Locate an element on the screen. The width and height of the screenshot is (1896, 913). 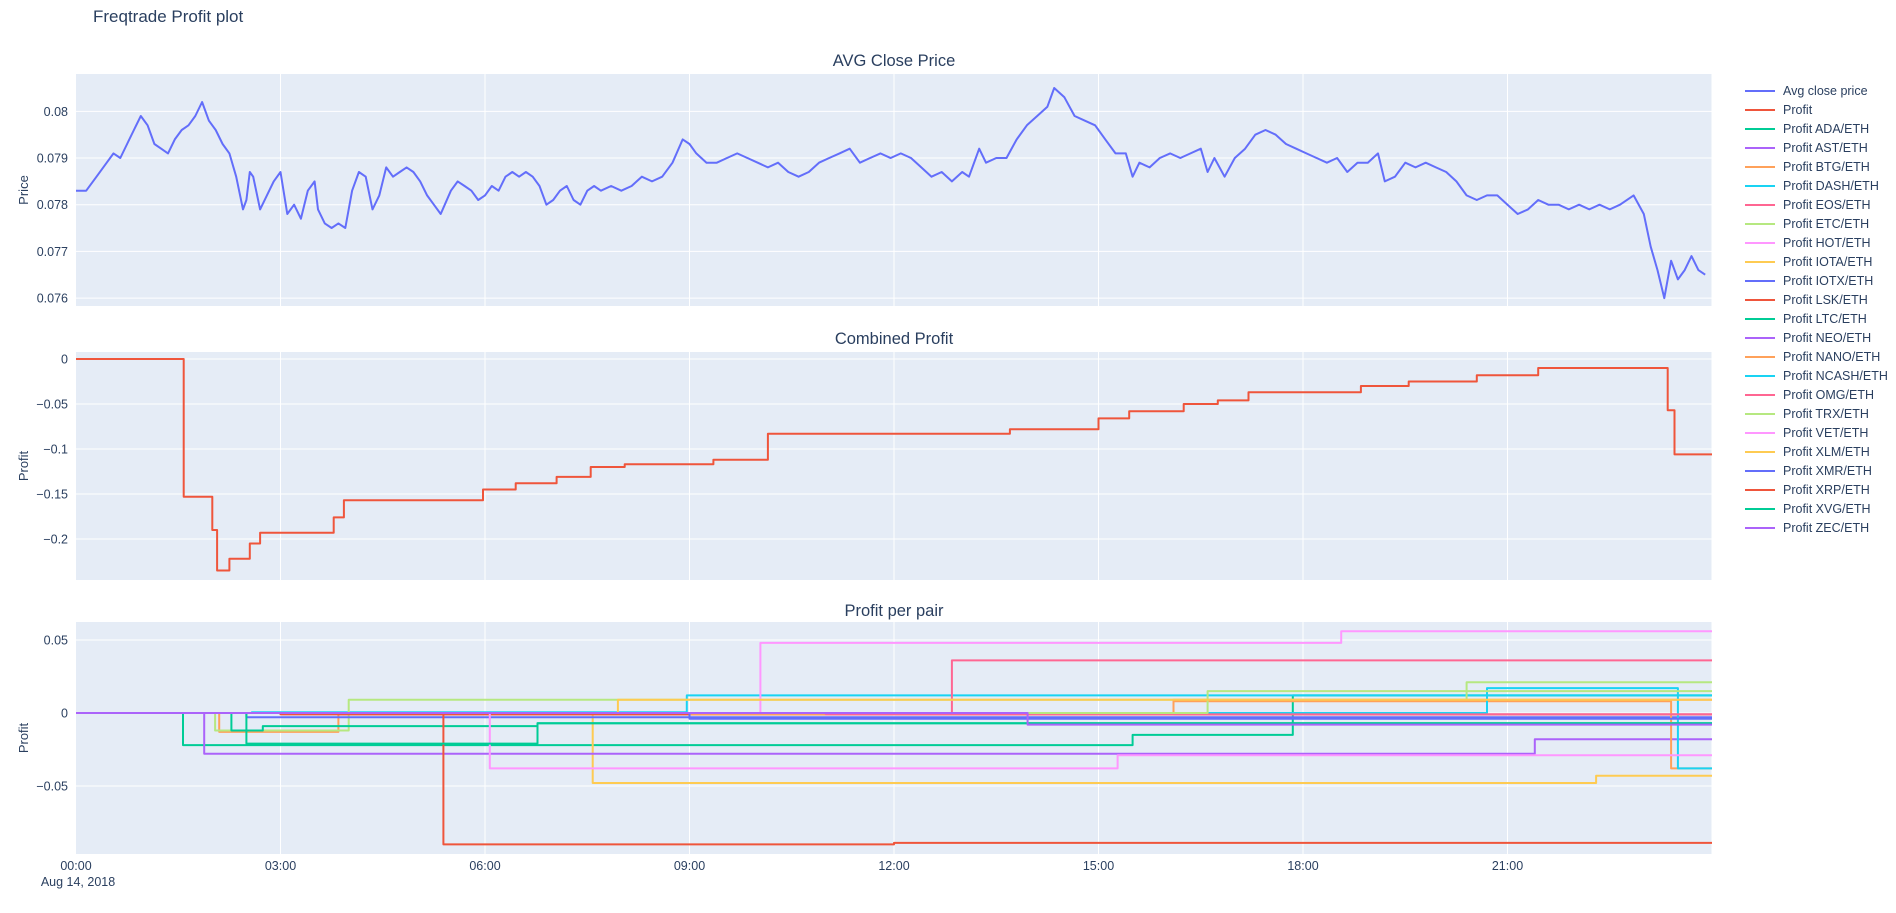
legend-label: Profit is located at coordinates (1798, 109).